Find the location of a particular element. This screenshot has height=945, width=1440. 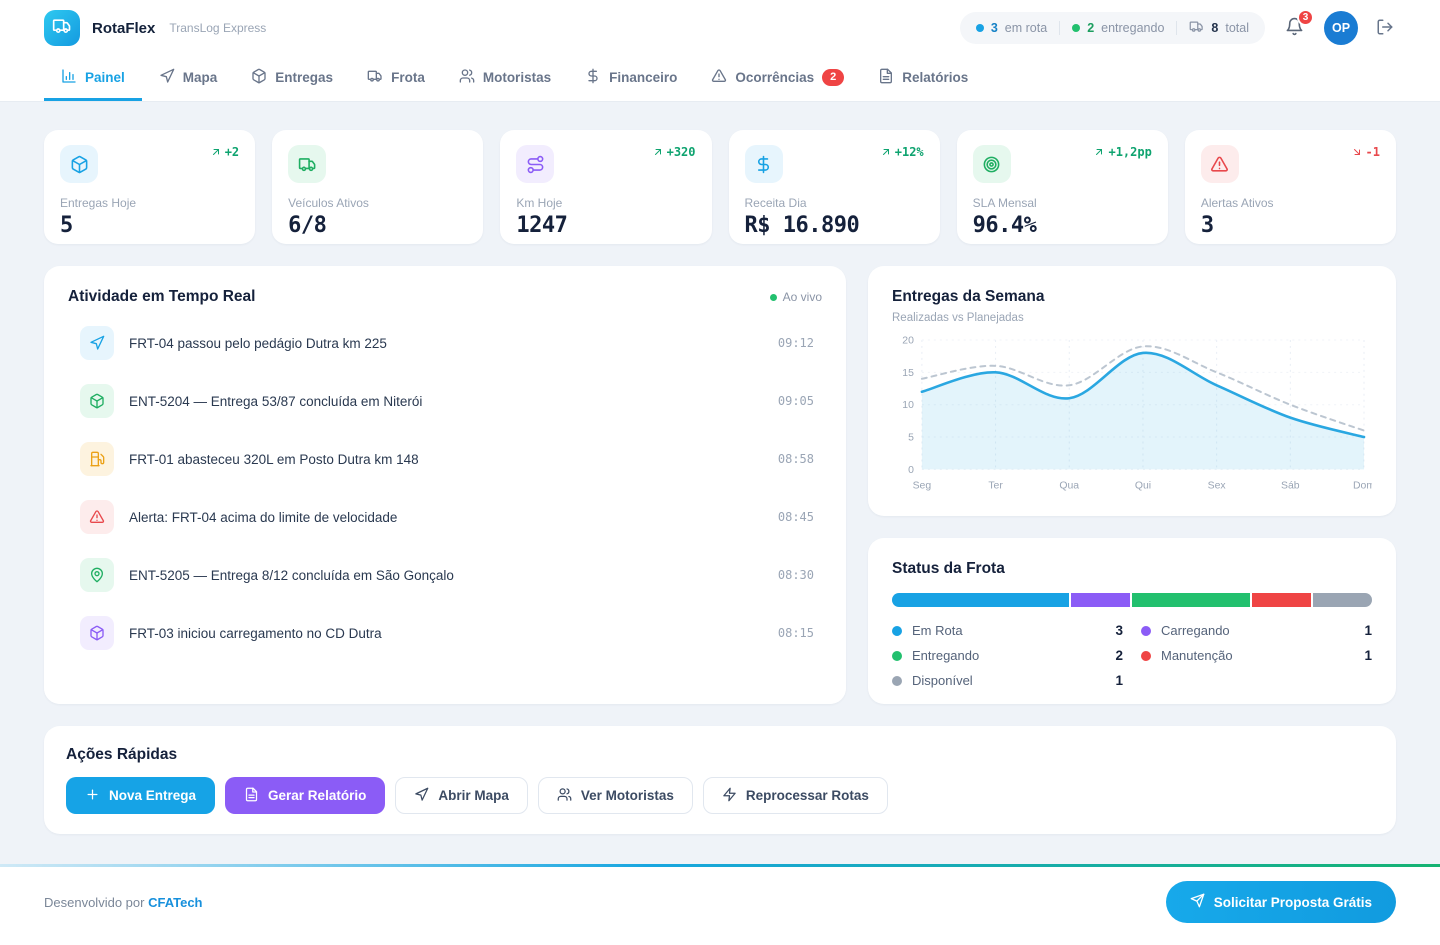

tab-label: Painel is located at coordinates (105, 77).